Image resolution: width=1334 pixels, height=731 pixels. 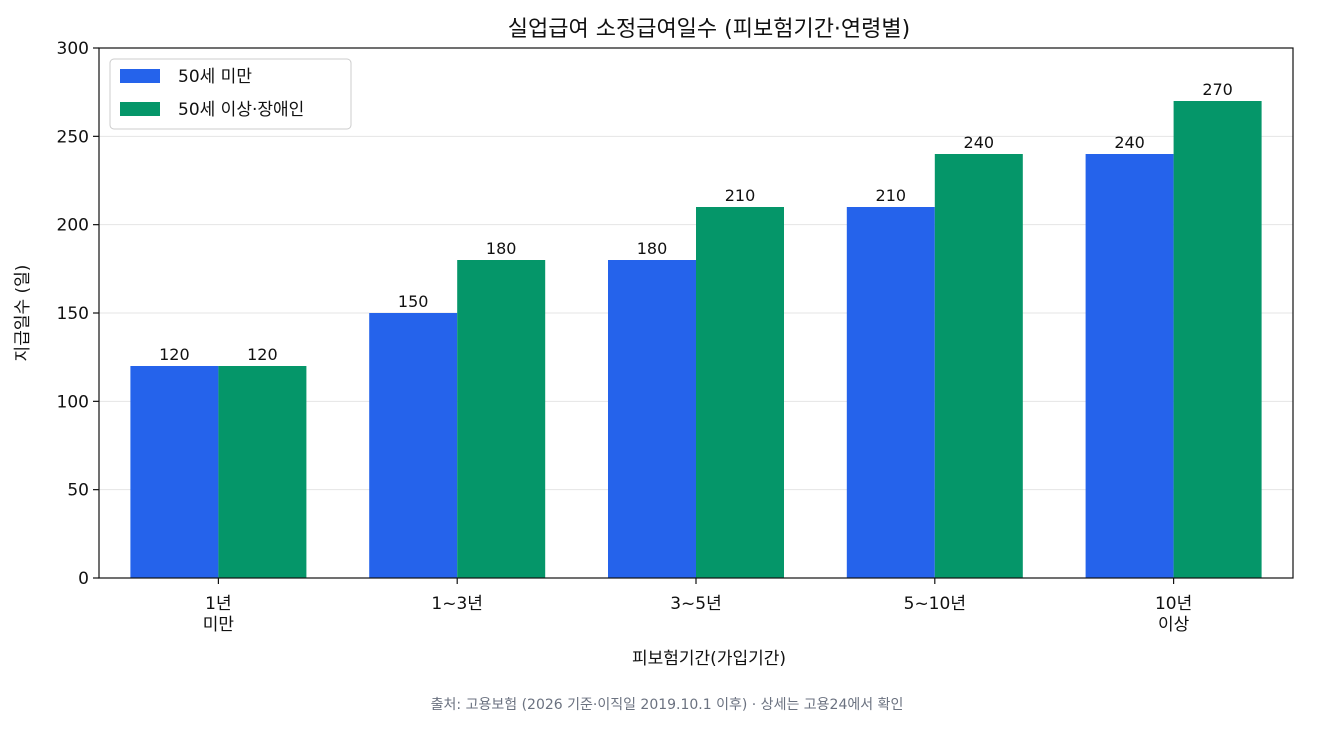 What do you see at coordinates (457, 604) in the screenshot?
I see `x-tick-label: 1~3년` at bounding box center [457, 604].